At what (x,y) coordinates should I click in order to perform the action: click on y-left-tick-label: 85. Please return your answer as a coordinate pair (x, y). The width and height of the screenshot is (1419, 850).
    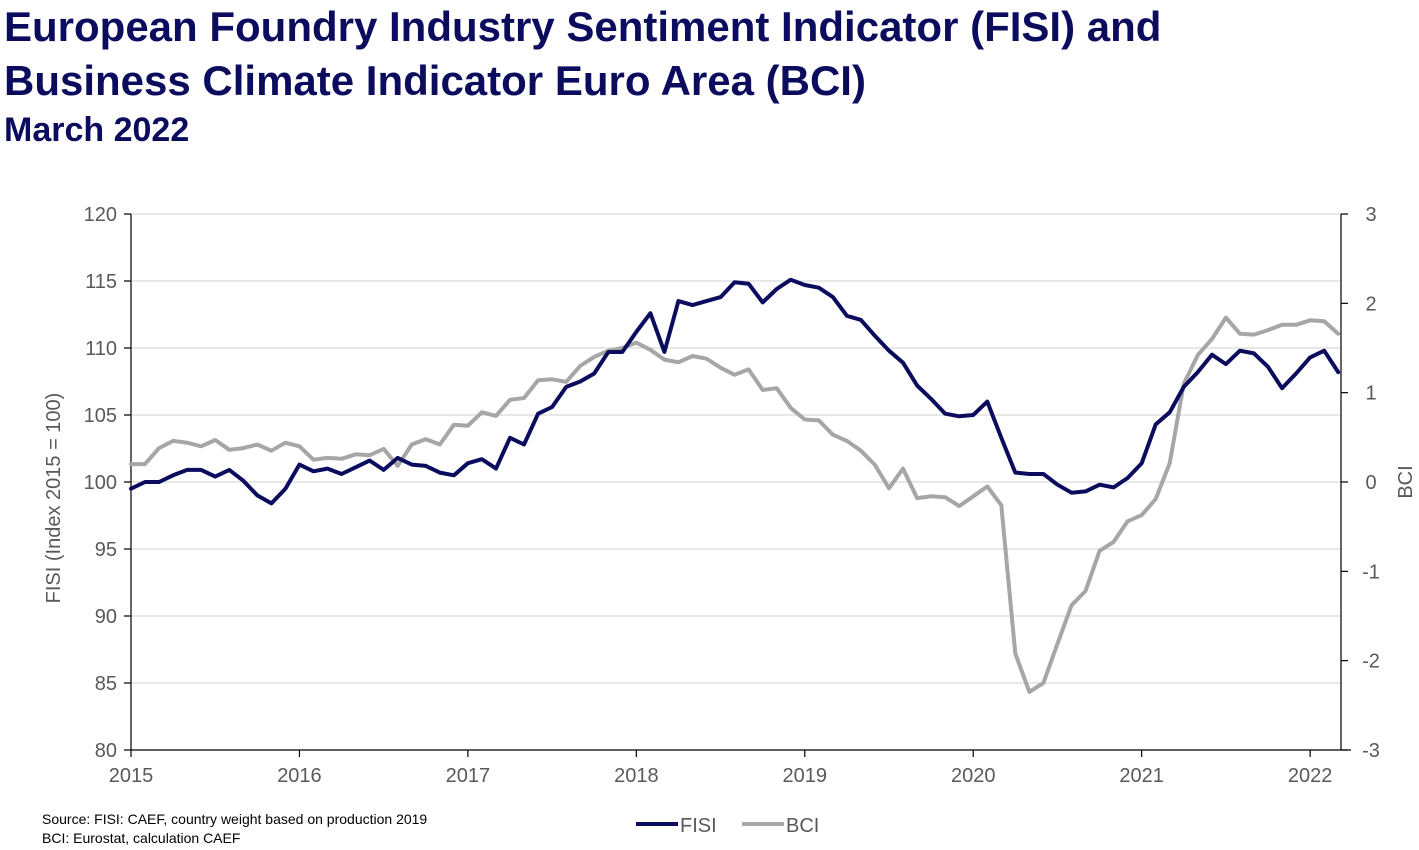
    Looking at the image, I should click on (106, 684).